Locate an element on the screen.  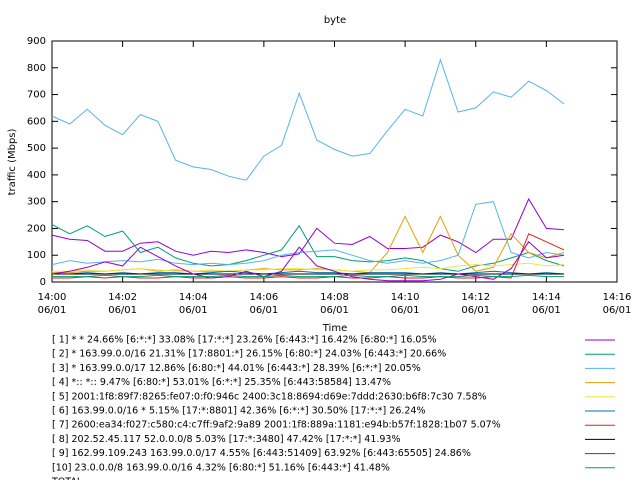
y-tick-label: 0 is located at coordinates (43, 282).